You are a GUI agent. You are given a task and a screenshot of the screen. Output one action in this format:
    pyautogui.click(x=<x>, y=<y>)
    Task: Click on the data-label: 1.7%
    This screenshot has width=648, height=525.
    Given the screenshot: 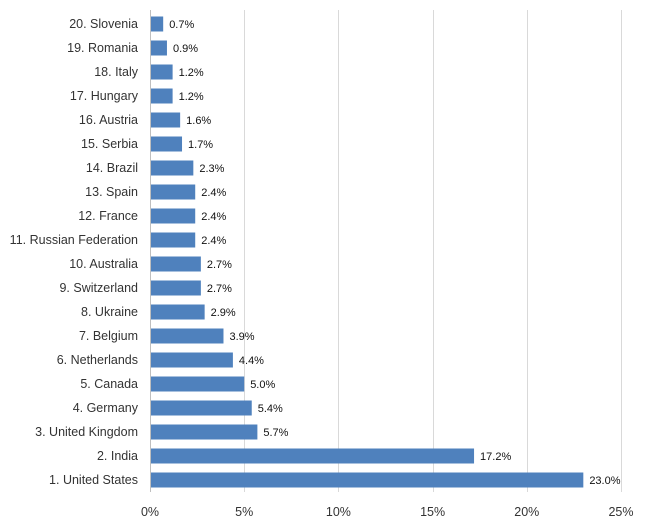 What is the action you would take?
    pyautogui.click(x=200, y=145)
    